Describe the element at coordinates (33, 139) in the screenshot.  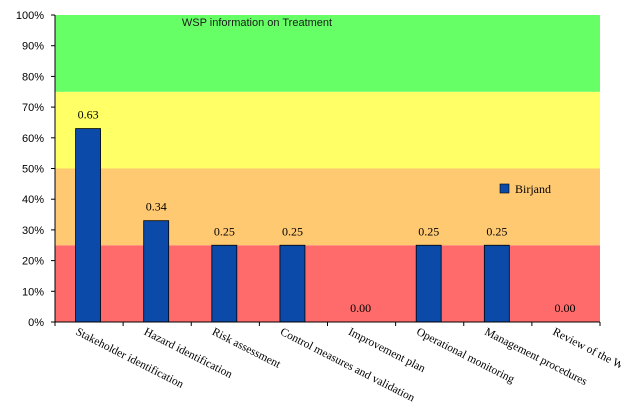
I see `y-tick-label: 60%` at that location.